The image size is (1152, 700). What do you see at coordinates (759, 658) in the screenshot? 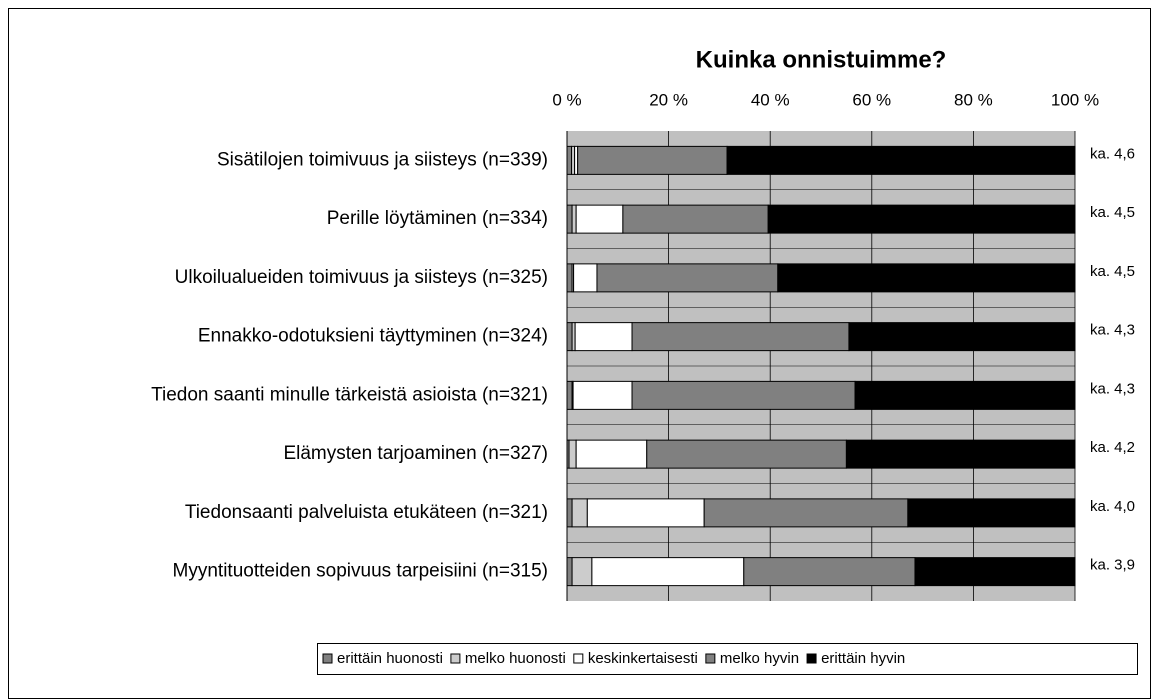
I see `legend-label: melko hyvin` at bounding box center [759, 658].